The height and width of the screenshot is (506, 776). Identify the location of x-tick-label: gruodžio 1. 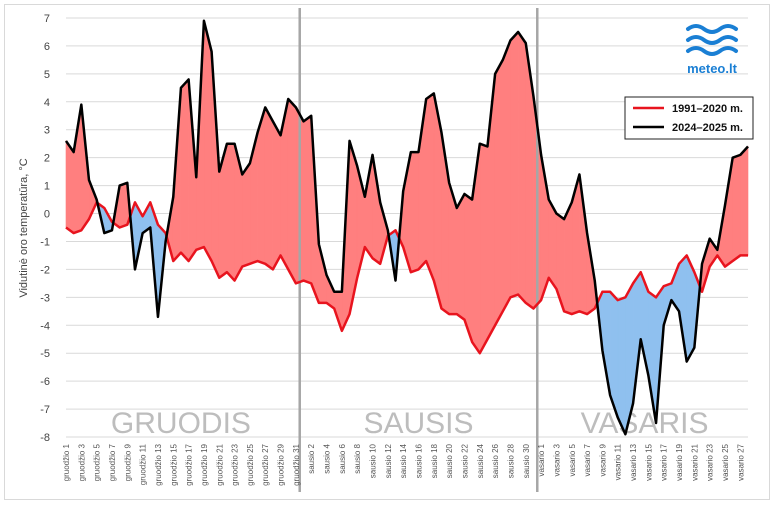
(66, 462).